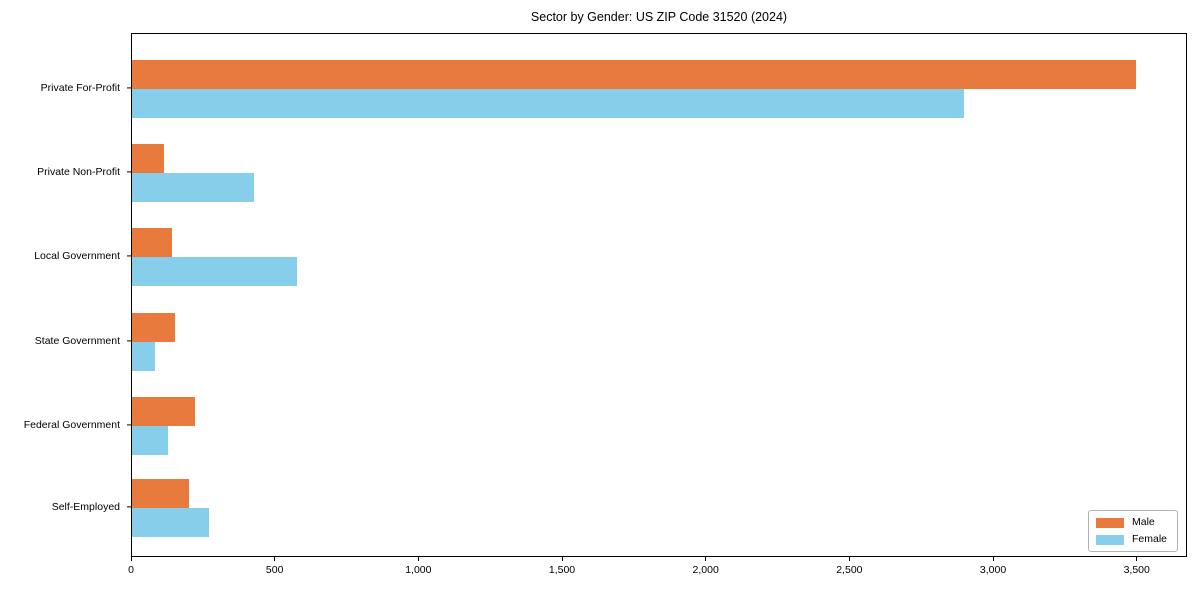 Image resolution: width=1200 pixels, height=600 pixels. I want to click on x-tick-label-3-000: 3,000, so click(993, 570).